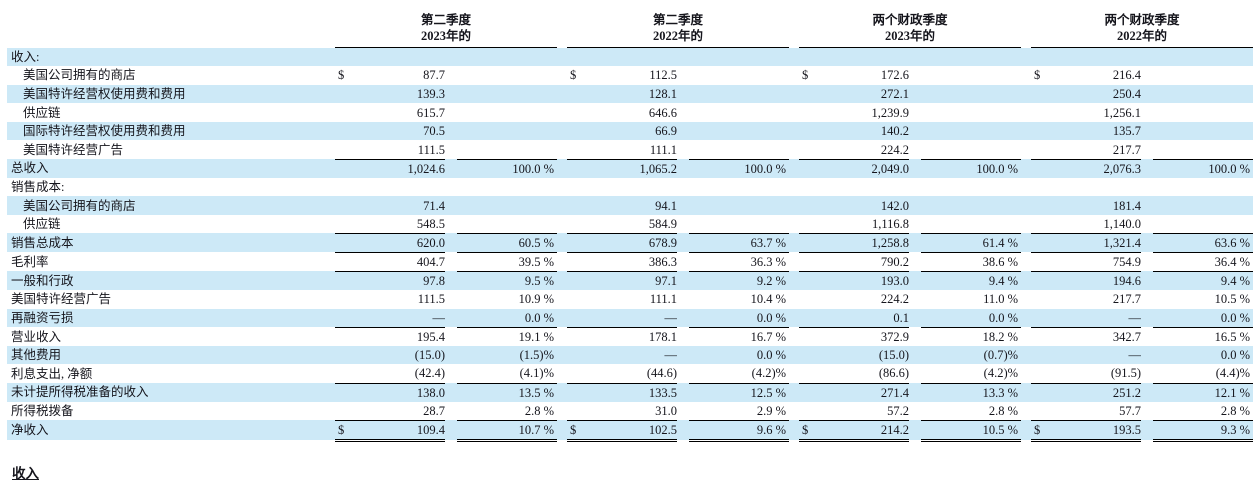 This screenshot has height=489, width=1259. What do you see at coordinates (971, 411) in the screenshot?
I see `percent-cell: 2.8 %` at bounding box center [971, 411].